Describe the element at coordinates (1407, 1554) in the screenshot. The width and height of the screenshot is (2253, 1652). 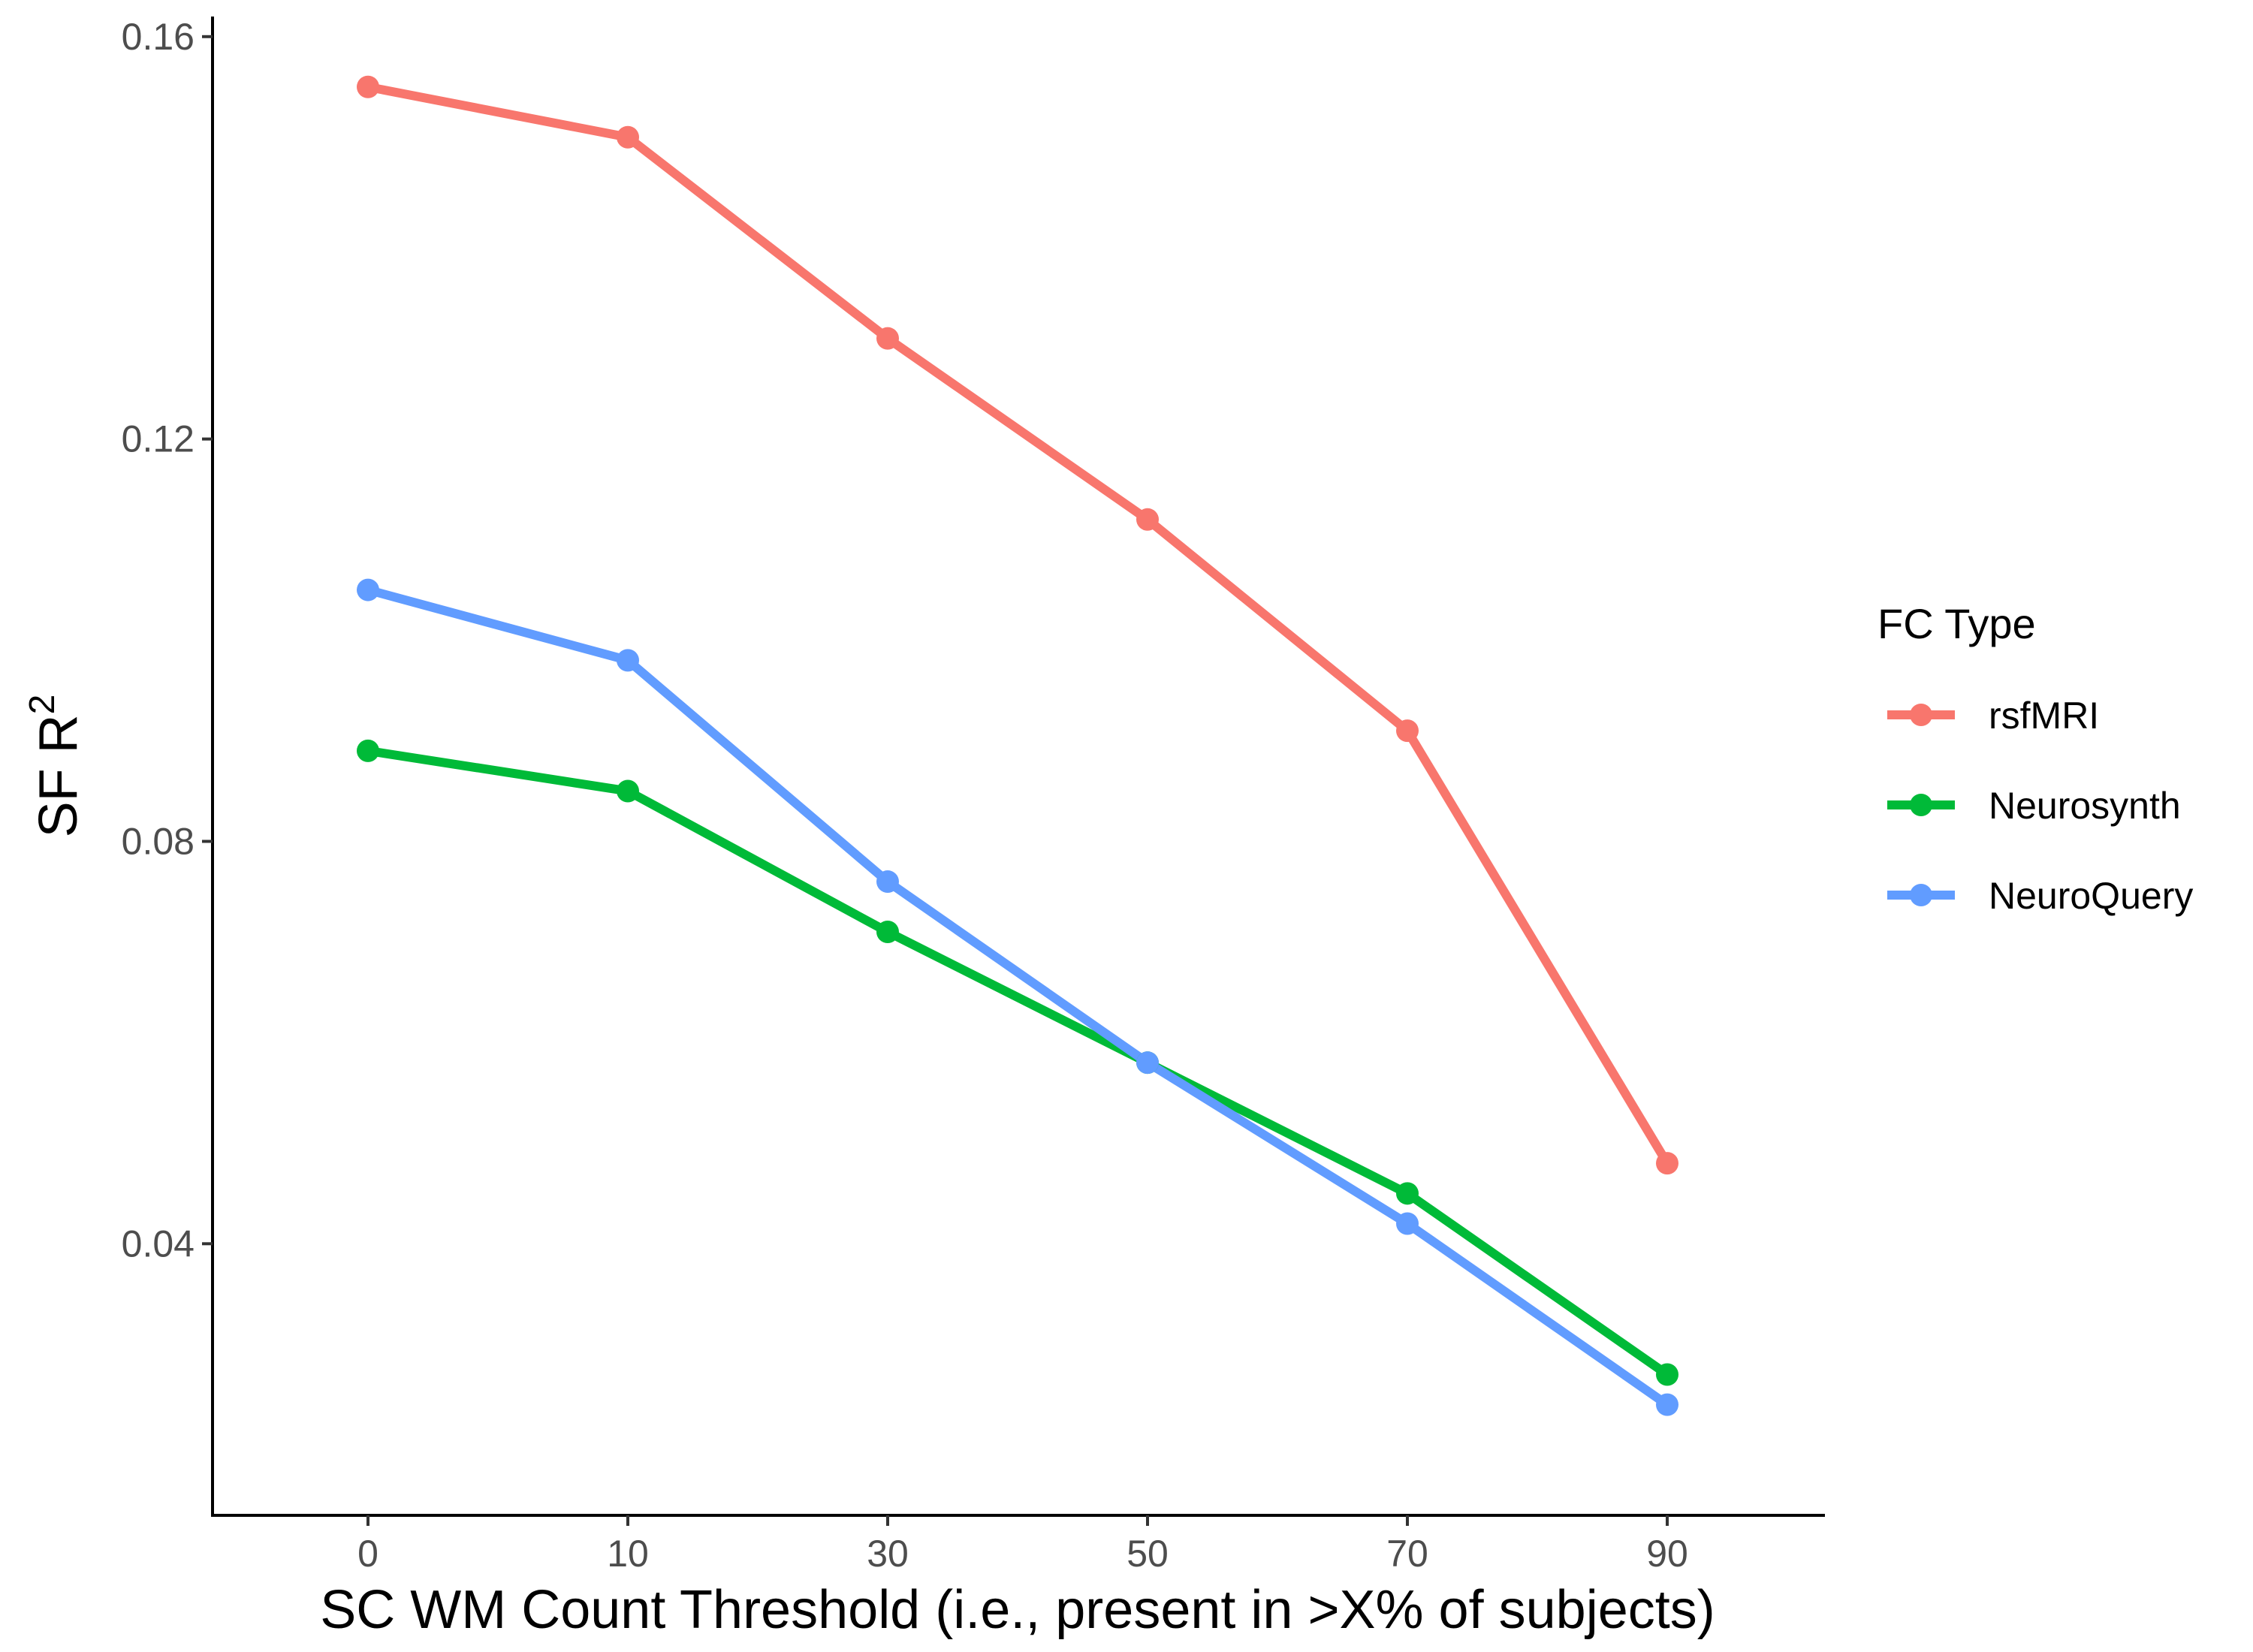
I see `x-tick-label: 70` at that location.